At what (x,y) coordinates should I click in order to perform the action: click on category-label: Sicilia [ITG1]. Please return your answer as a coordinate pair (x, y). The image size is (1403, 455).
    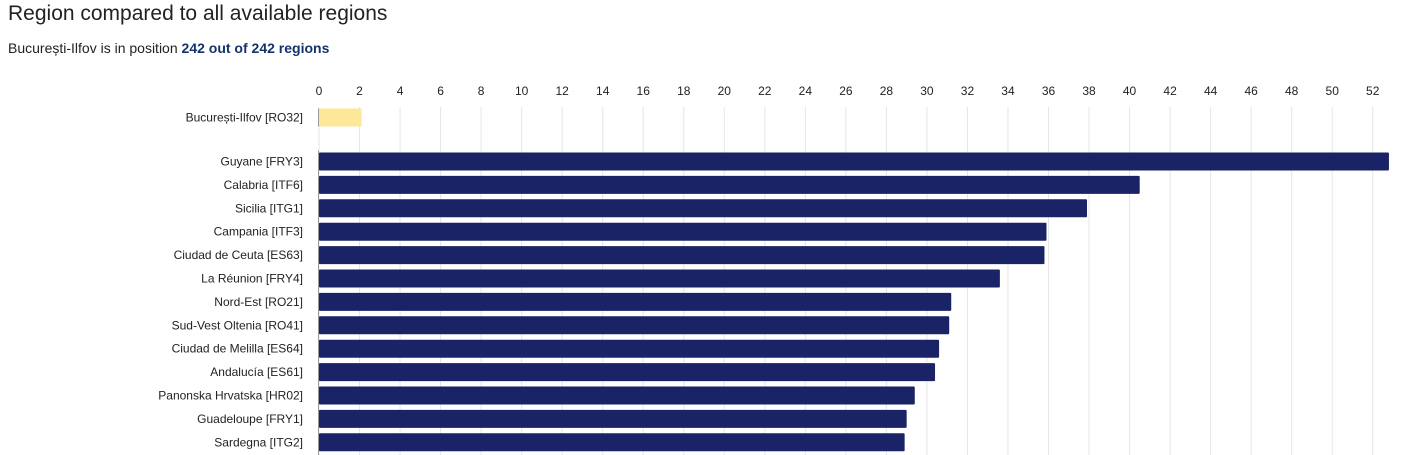
    Looking at the image, I should click on (269, 208).